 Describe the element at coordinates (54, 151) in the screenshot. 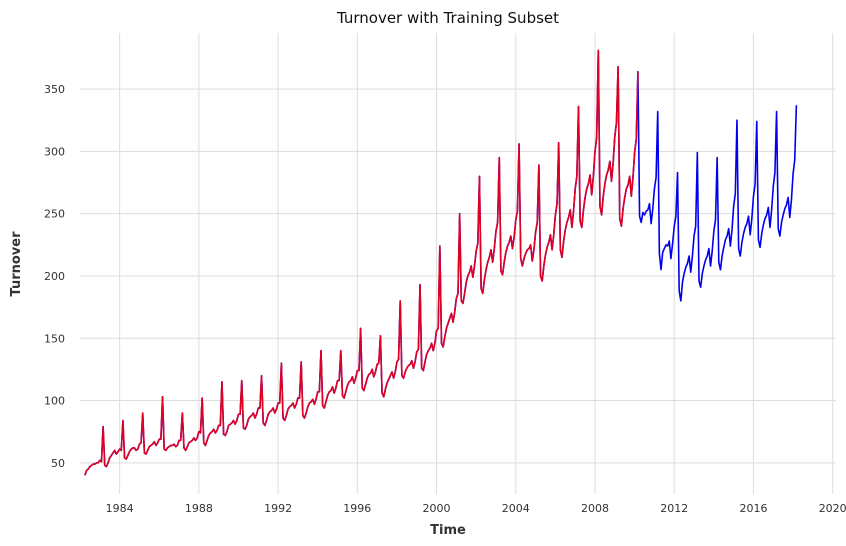

I see `y-tick-label: 300` at that location.